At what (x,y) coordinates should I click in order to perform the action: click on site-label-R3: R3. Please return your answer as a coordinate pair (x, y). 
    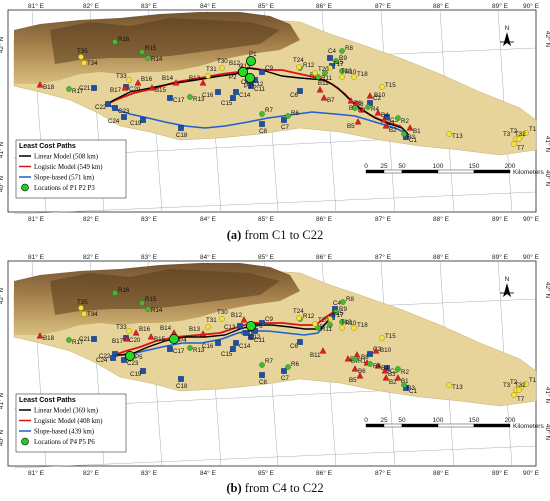
    Looking at the image, I should click on (411, 137).